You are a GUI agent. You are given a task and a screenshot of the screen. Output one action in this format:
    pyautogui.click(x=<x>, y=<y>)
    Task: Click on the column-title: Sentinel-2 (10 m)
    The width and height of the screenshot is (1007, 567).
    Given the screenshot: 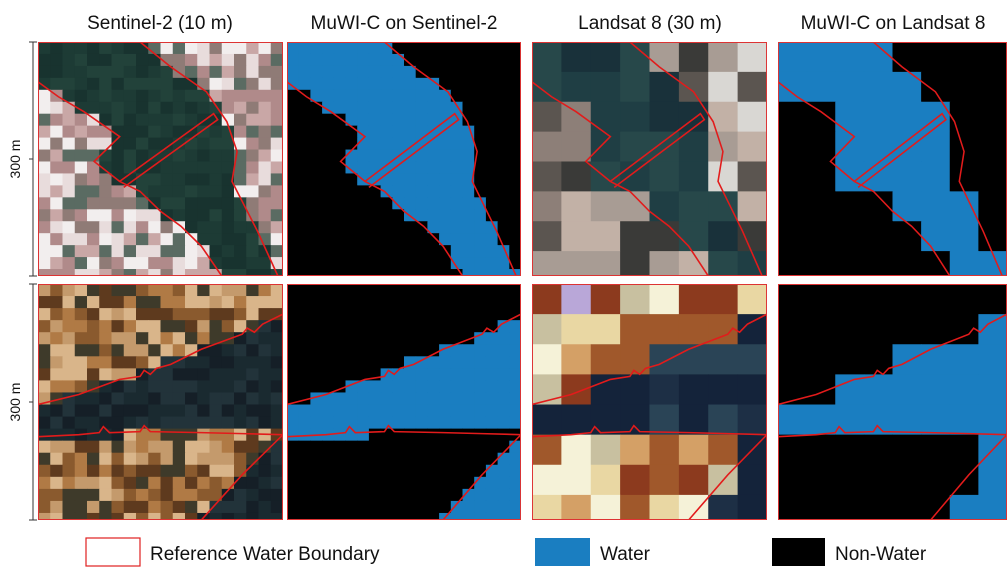 What is the action you would take?
    pyautogui.click(x=160, y=23)
    